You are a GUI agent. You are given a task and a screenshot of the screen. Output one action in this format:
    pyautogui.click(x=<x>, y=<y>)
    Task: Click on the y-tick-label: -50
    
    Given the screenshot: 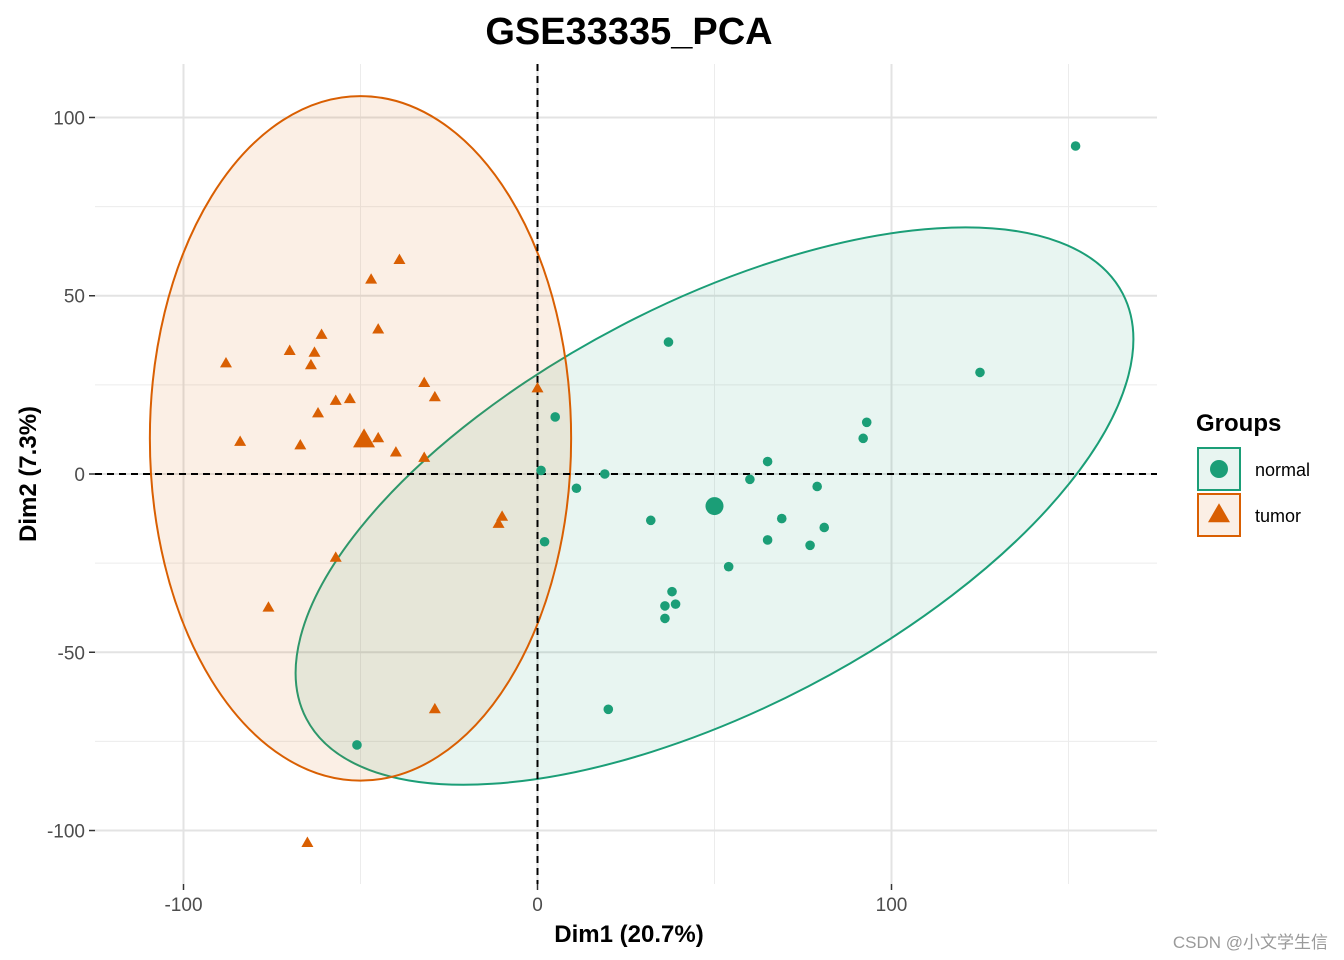 What is the action you would take?
    pyautogui.click(x=71, y=653)
    